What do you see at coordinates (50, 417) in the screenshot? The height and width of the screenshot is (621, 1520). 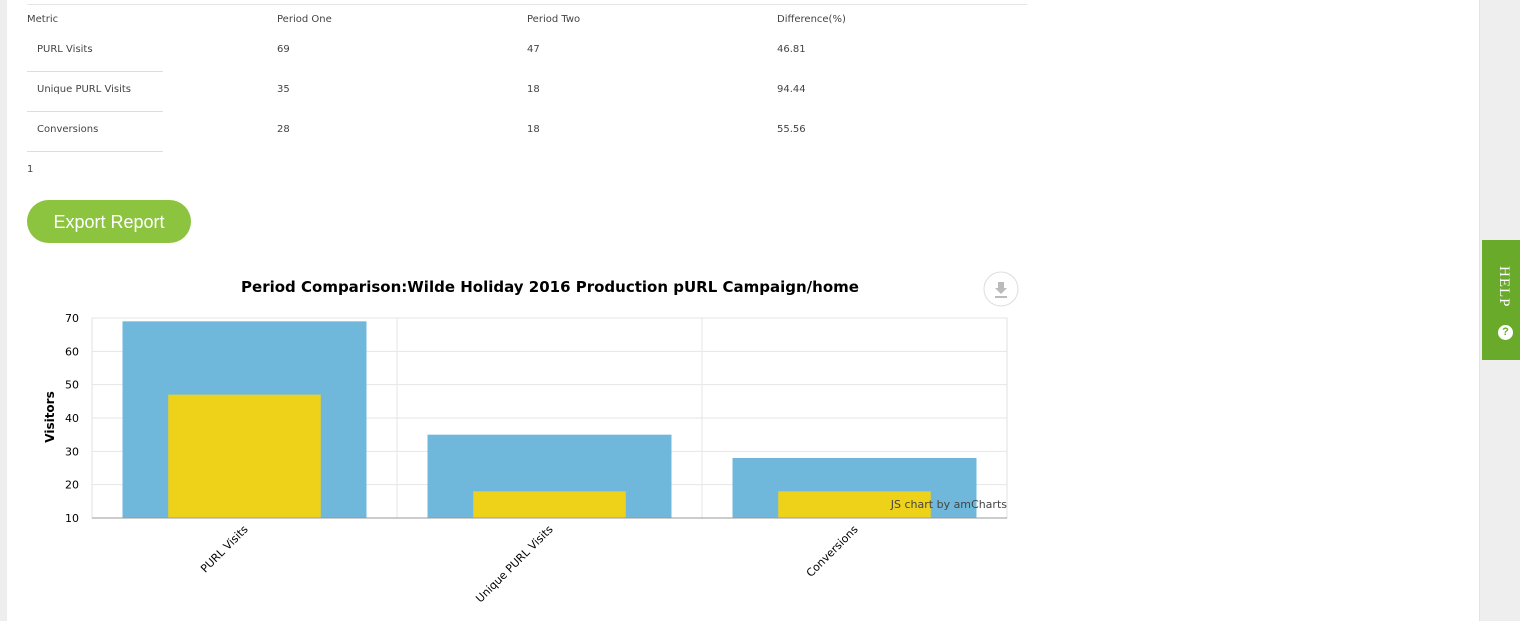 I see `y-axis-label: Visitors` at bounding box center [50, 417].